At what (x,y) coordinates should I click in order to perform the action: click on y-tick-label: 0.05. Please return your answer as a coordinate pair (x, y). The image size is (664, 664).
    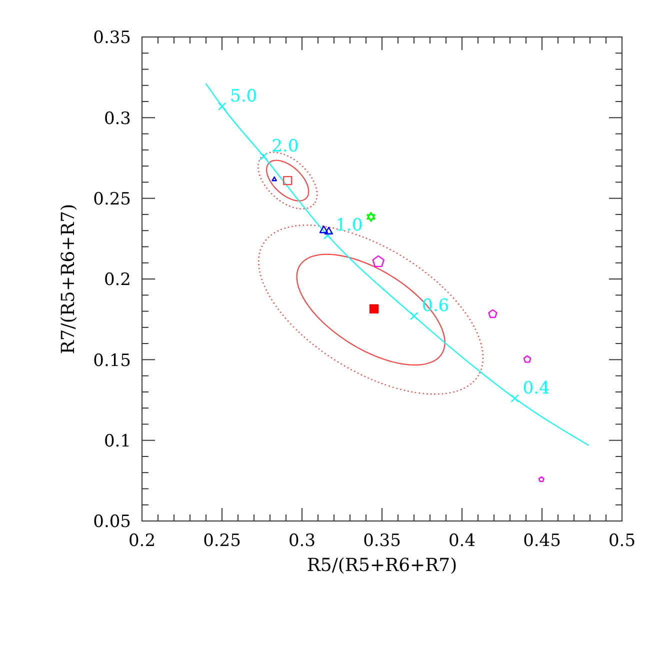
    Looking at the image, I should click on (112, 522).